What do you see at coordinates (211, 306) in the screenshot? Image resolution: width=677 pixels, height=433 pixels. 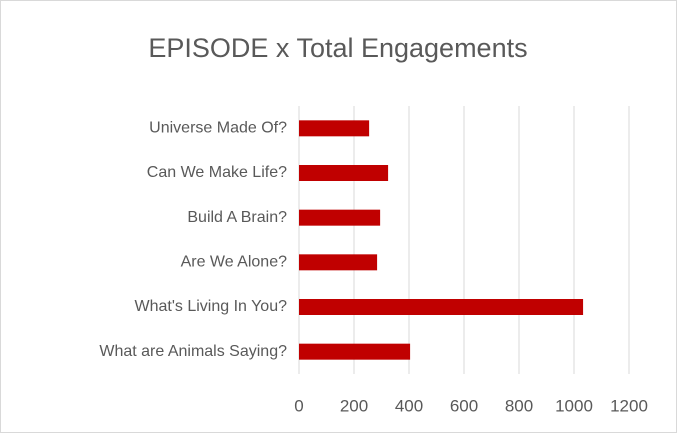 I see `y-tick-label: What's Living In You?` at bounding box center [211, 306].